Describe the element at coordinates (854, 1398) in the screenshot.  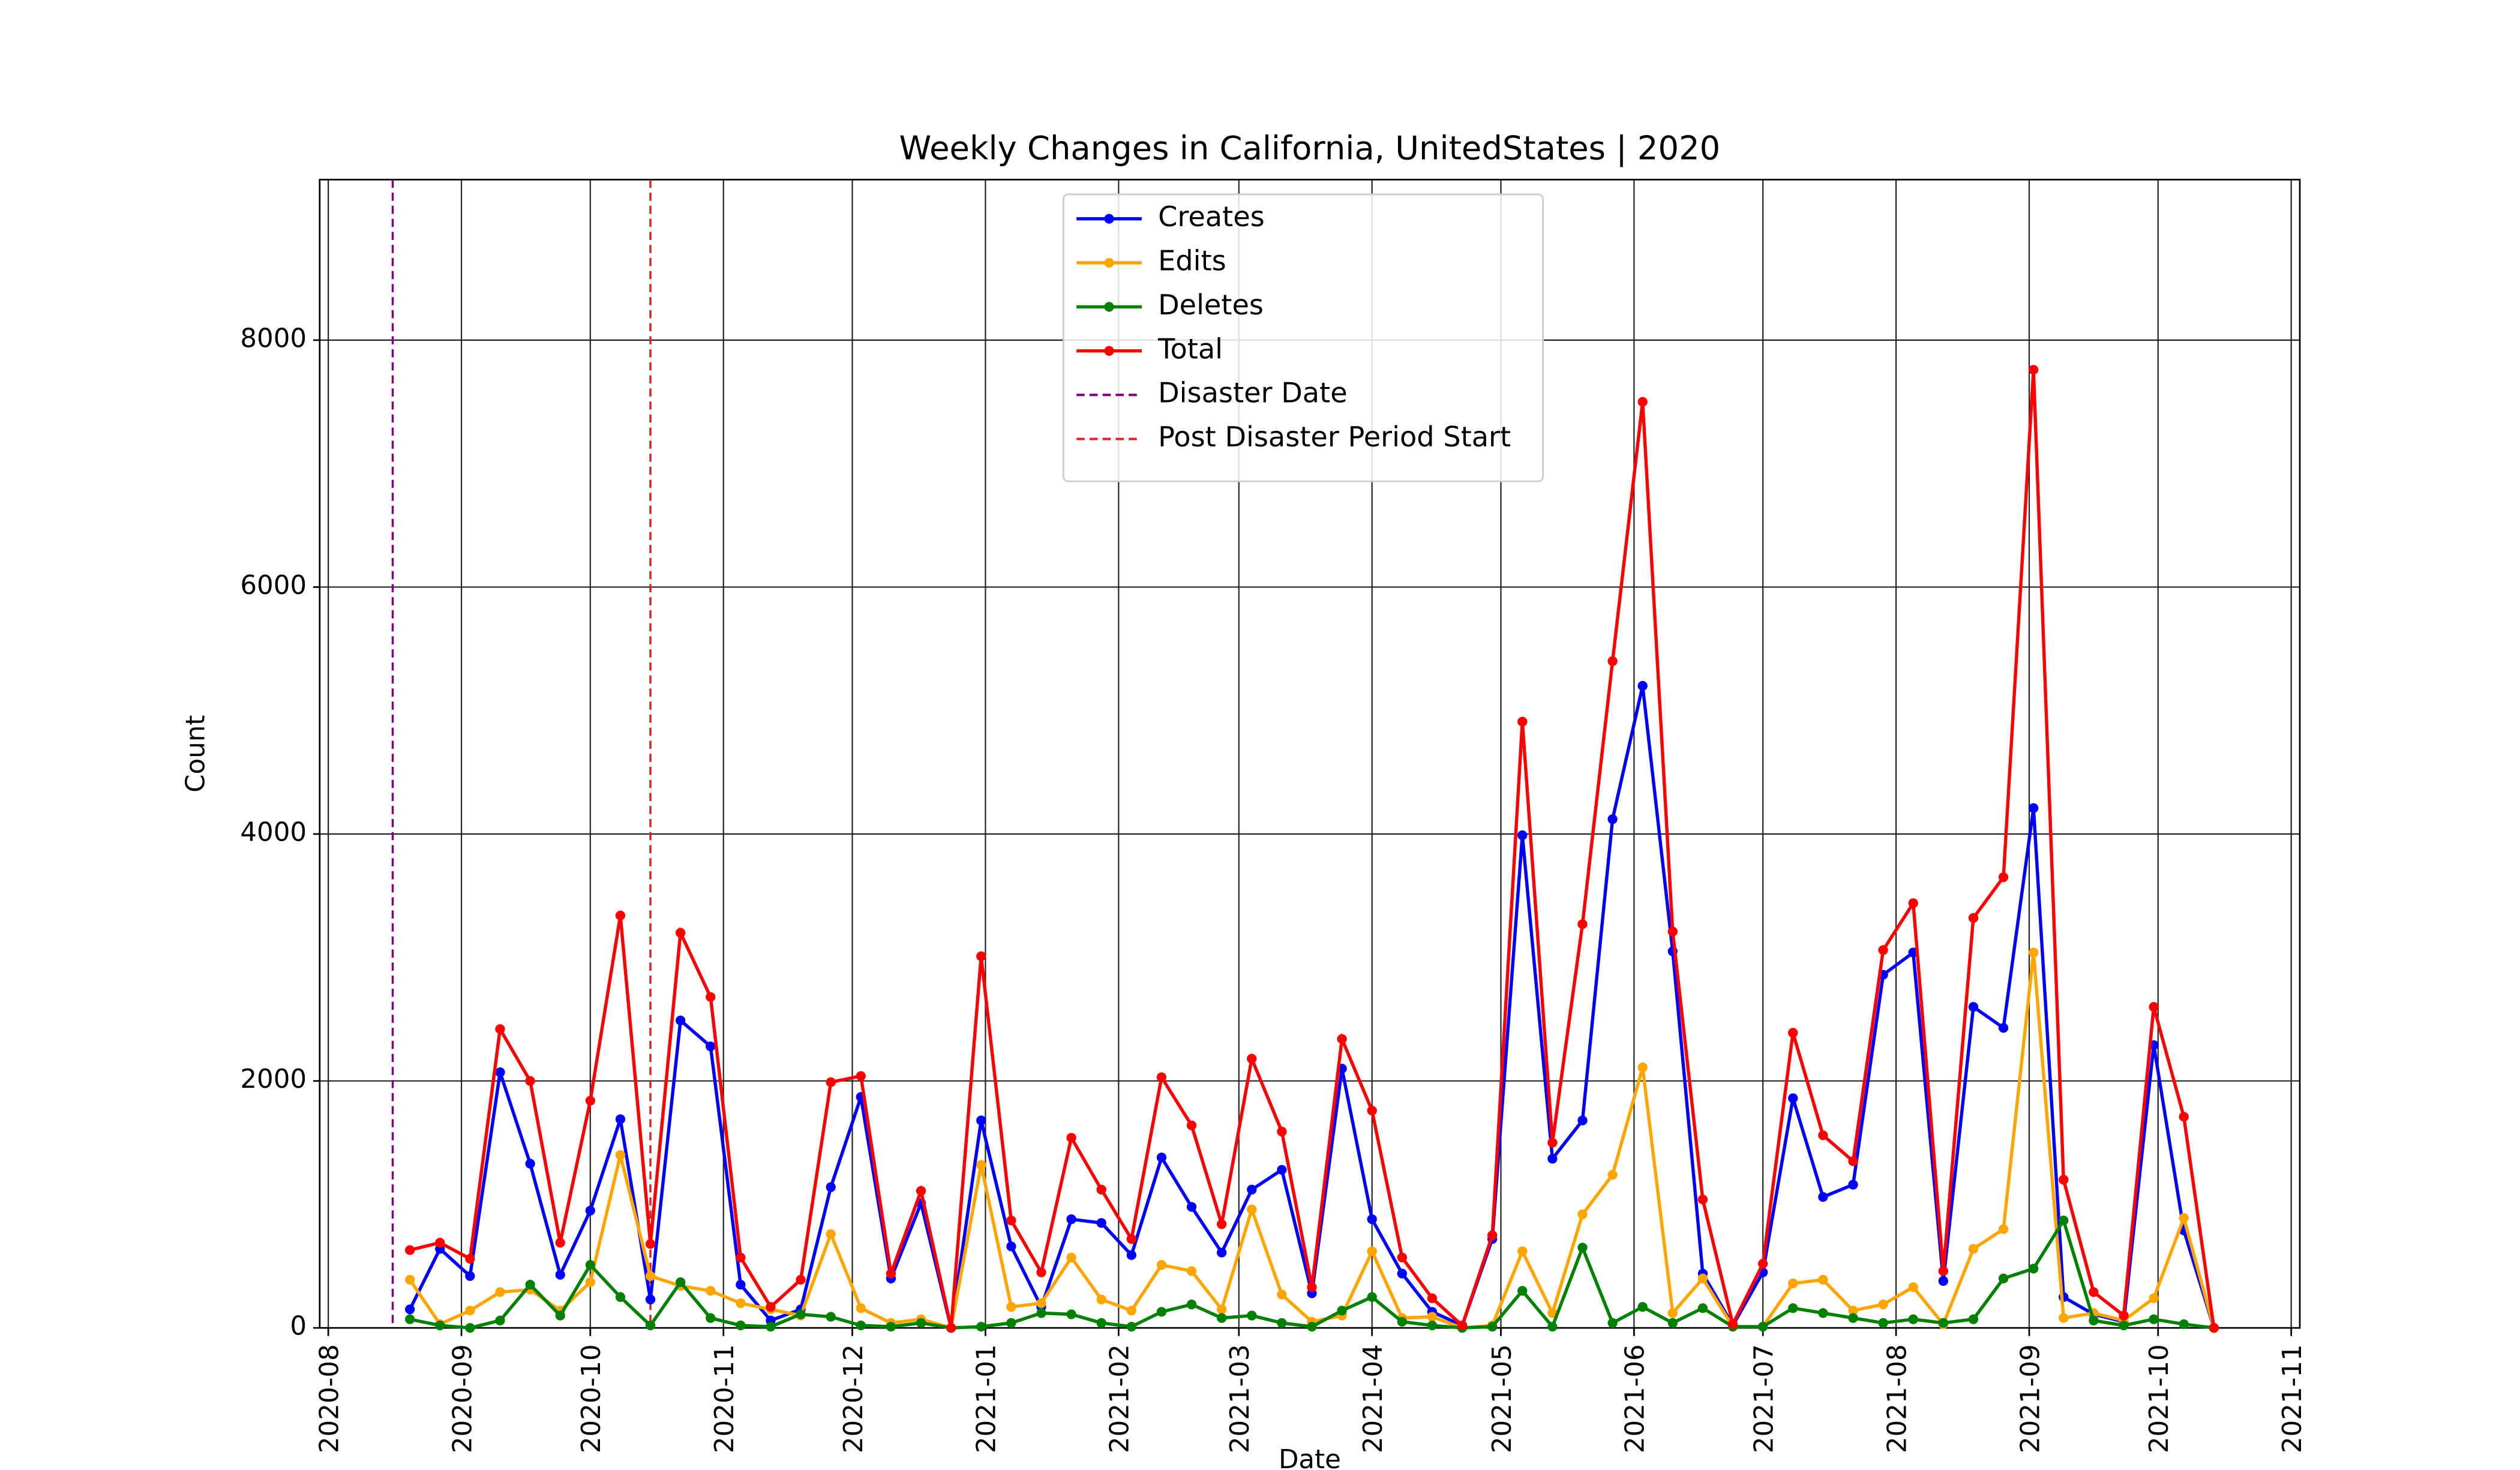
I see `x-tick-label: 2020-12` at that location.